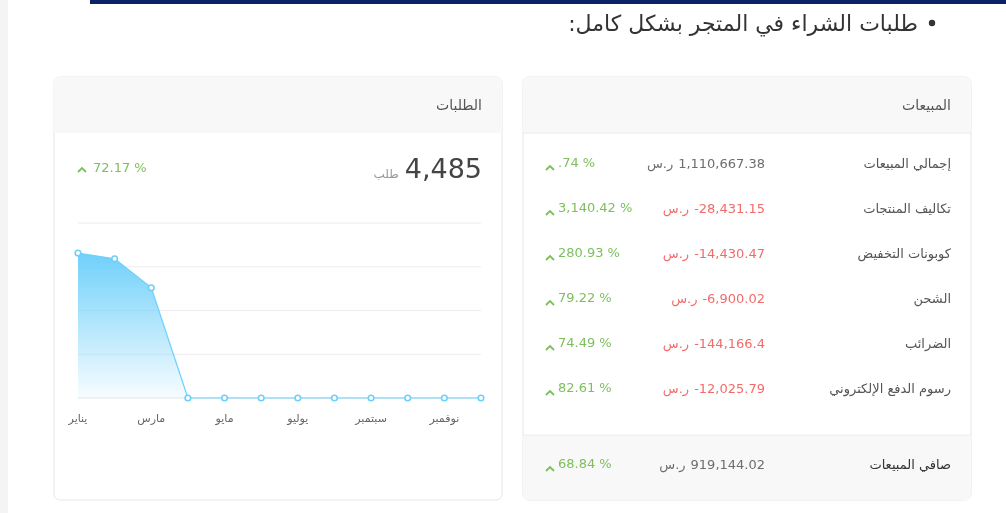 The image size is (1006, 513). What do you see at coordinates (589, 252) in the screenshot?
I see `text: 280.93 %` at bounding box center [589, 252].